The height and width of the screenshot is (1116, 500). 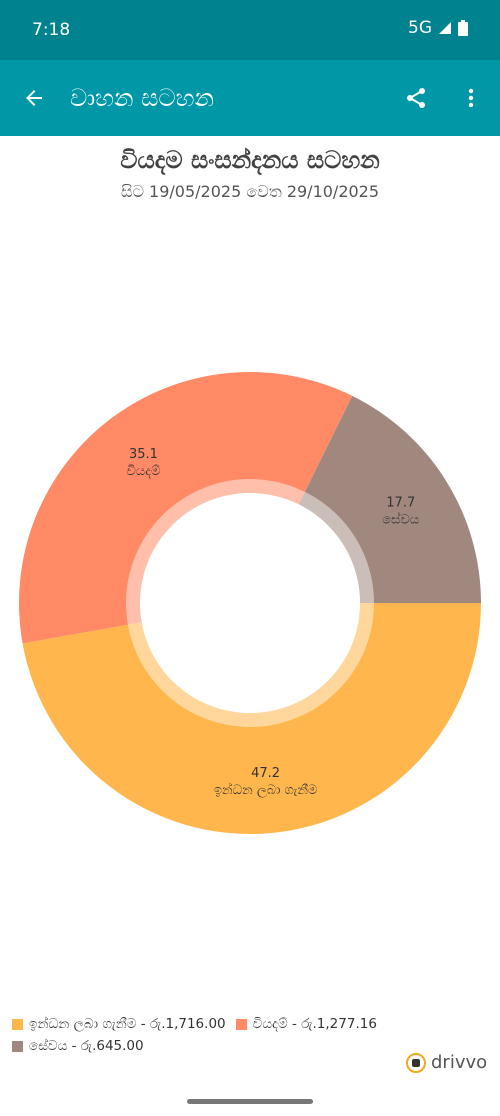 I want to click on drivvo-logo-icon, so click(x=416, y=1062).